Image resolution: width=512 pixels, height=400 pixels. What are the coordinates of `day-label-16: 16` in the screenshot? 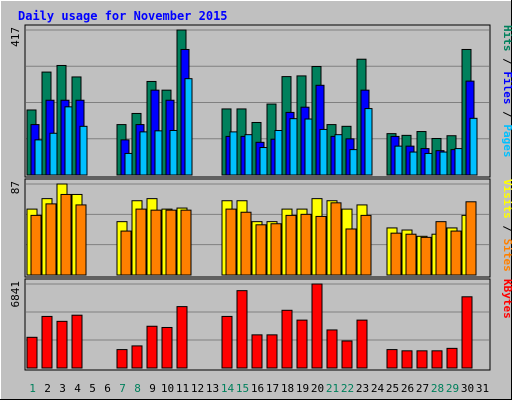 It's located at (257, 388).